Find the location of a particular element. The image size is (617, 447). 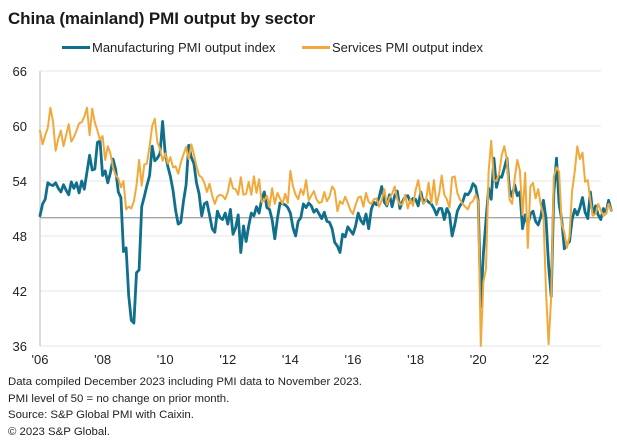

y-tick-label: 60 is located at coordinates (20, 126).